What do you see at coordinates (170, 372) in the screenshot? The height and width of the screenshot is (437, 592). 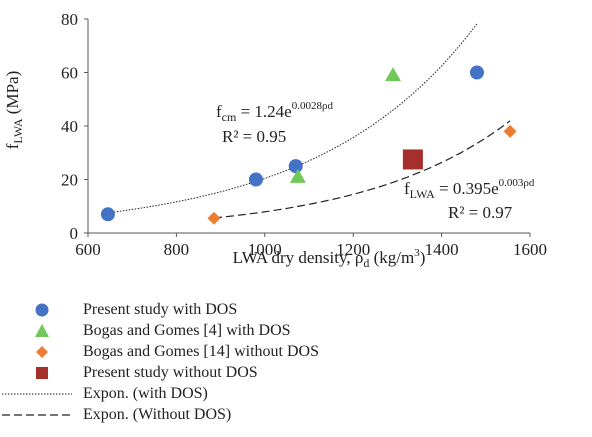 I see `legend-label: Present study without DOS` at bounding box center [170, 372].